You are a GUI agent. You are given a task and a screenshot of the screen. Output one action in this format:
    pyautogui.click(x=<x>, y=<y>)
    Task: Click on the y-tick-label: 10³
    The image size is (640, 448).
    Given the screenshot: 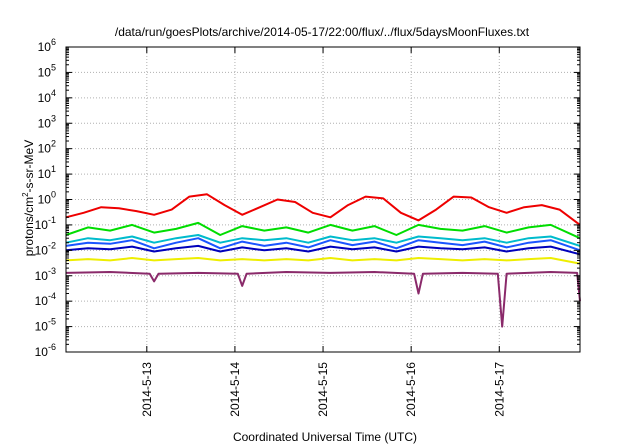 What is the action you would take?
    pyautogui.click(x=47, y=121)
    